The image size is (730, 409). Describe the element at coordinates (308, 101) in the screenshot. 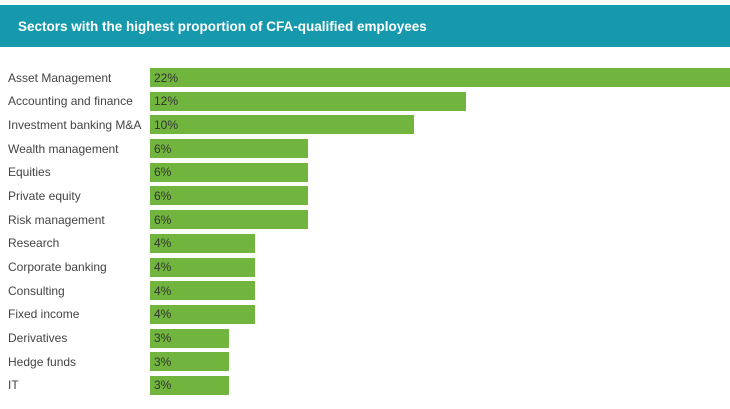

I see `bar: 12%` at that location.